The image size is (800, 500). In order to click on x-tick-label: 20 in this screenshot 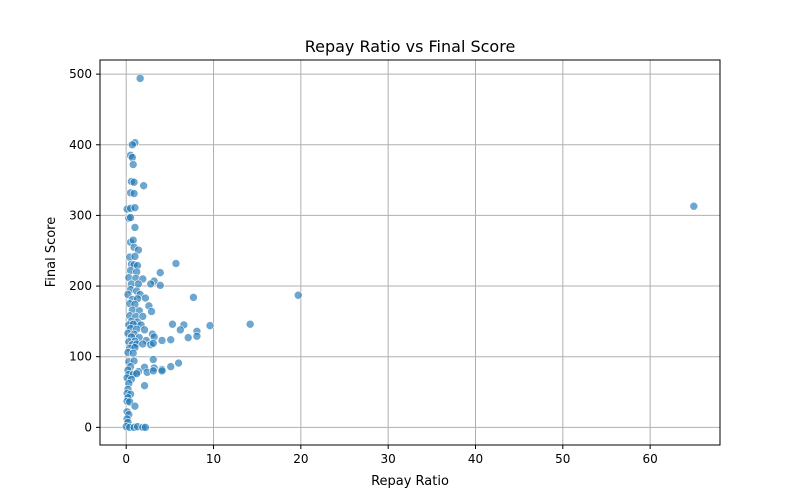, I will do `click(300, 459)`.